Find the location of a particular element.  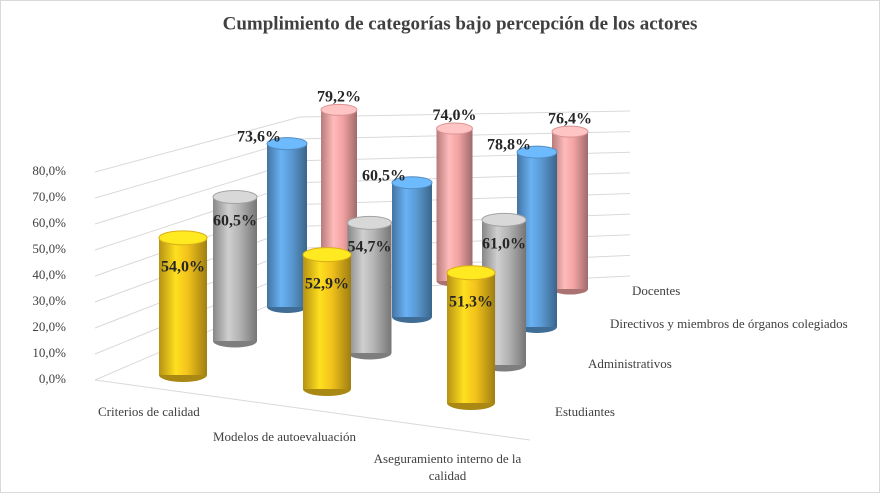

y-tick-label: 70,0% is located at coordinates (49, 196).